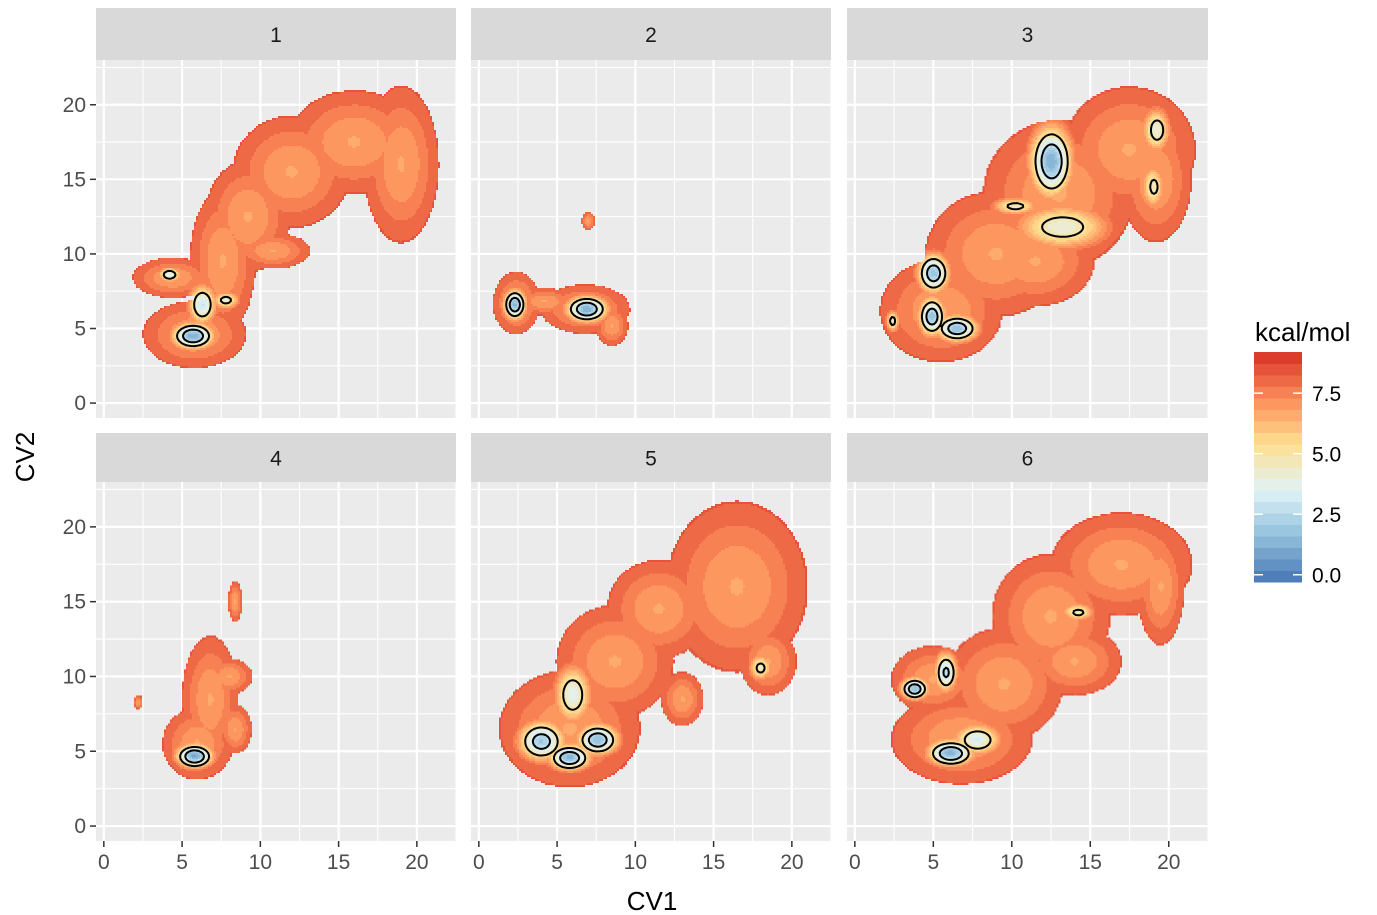  I want to click on x-axis-title: CV1, so click(652, 900).